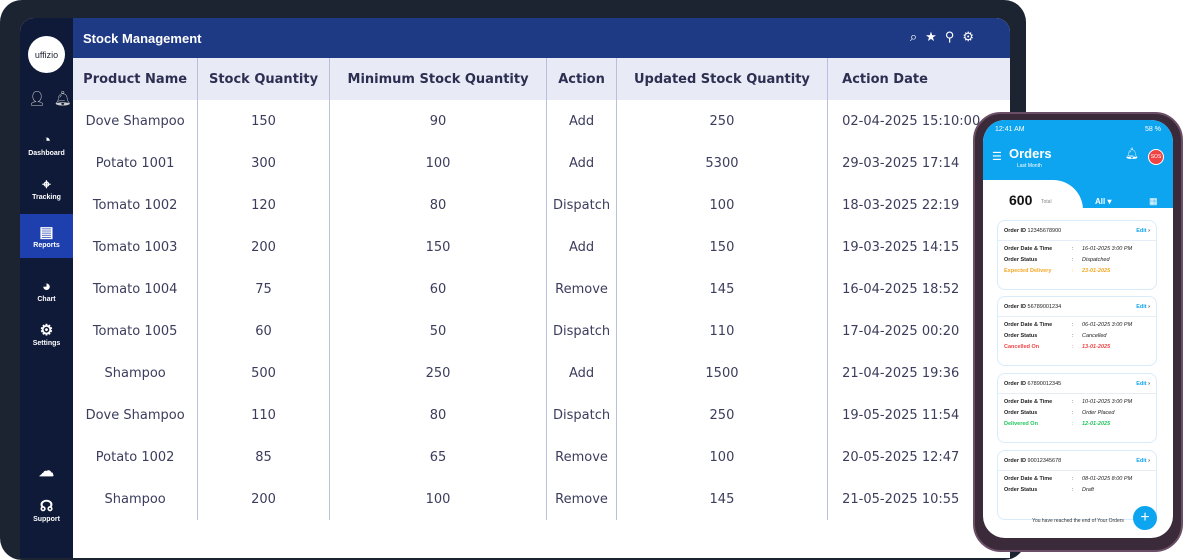  I want to click on column-header: Minimum Stock Quantity, so click(438, 79).